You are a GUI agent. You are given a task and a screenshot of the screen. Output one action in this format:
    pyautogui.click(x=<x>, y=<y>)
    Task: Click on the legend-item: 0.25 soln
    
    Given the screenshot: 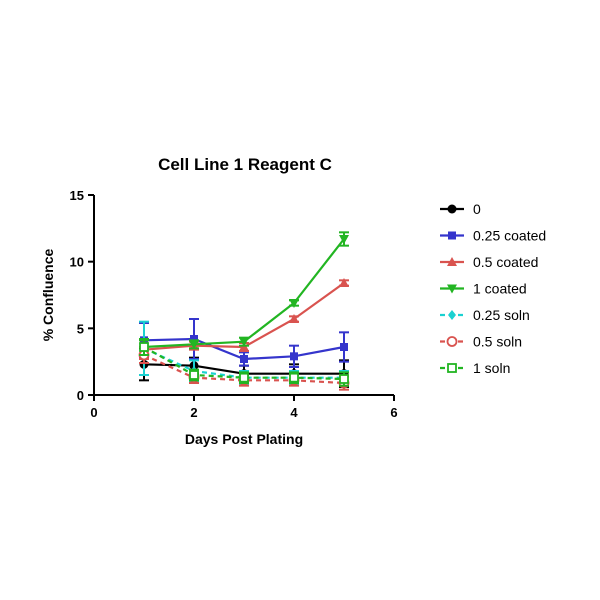 What is the action you would take?
    pyautogui.click(x=485, y=315)
    